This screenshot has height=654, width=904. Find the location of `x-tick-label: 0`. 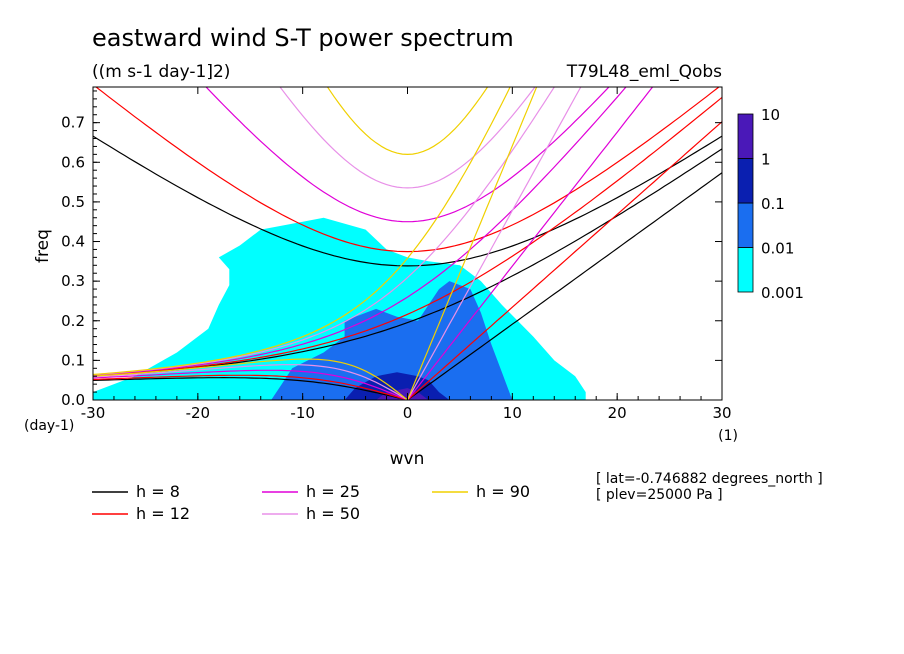

x-tick-label: 0 is located at coordinates (408, 413).